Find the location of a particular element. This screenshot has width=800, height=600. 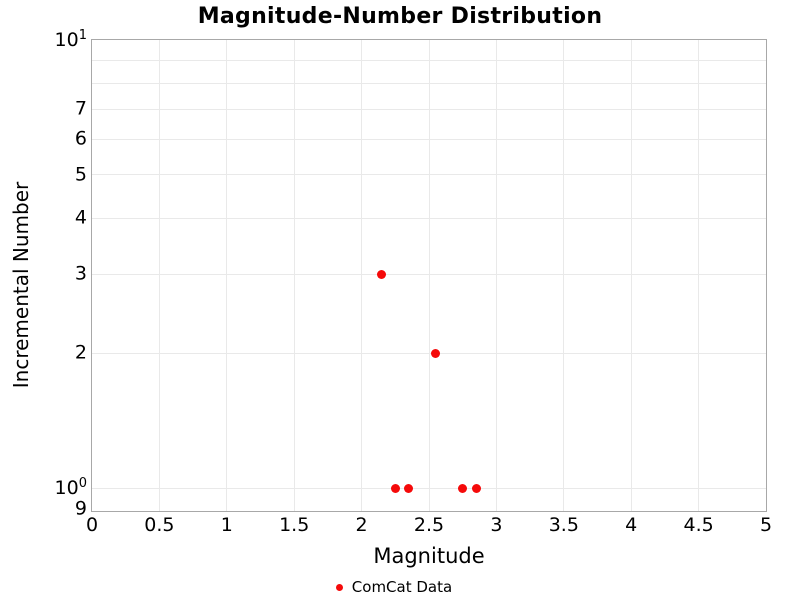

y-tick-label: 10⁰ is located at coordinates (70, 488).